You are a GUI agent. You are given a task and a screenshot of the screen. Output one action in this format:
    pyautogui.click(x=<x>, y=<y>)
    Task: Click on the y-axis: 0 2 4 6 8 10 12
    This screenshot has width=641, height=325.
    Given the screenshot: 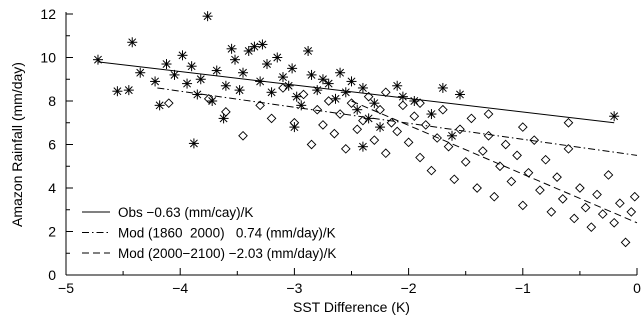 What is the action you would take?
    pyautogui.click(x=56, y=144)
    